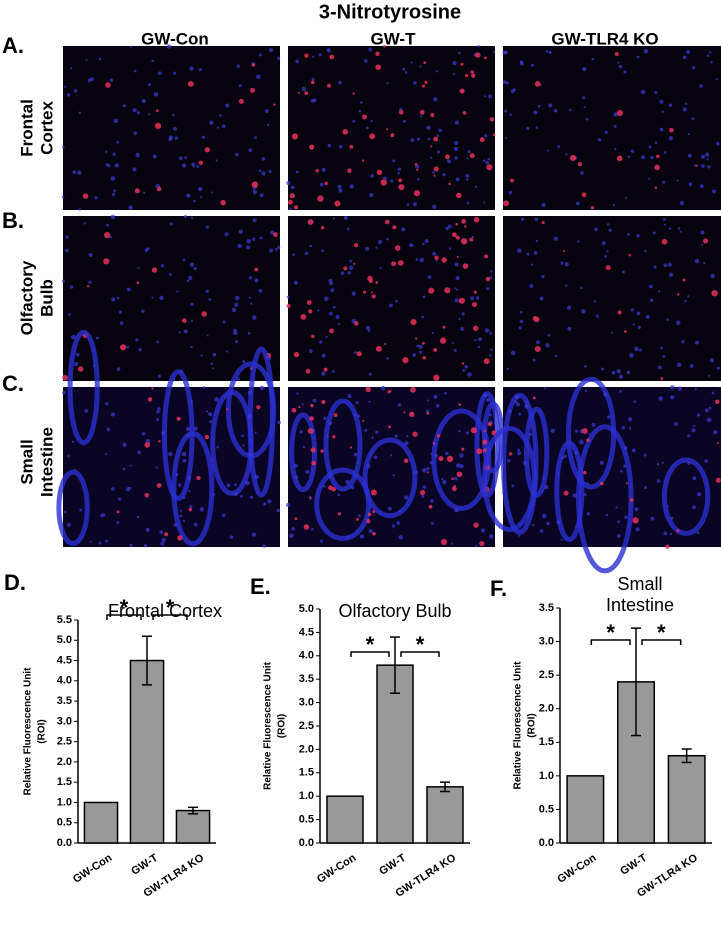 The width and height of the screenshot is (721, 925). Describe the element at coordinates (64, 681) in the screenshot. I see `y-tick-label: 4.0` at that location.